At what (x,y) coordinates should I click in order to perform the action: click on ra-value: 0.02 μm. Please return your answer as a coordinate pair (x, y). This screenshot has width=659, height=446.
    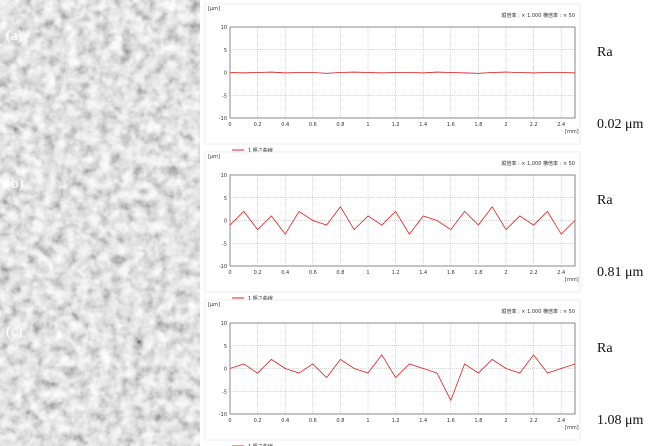
    Looking at the image, I should click on (620, 124).